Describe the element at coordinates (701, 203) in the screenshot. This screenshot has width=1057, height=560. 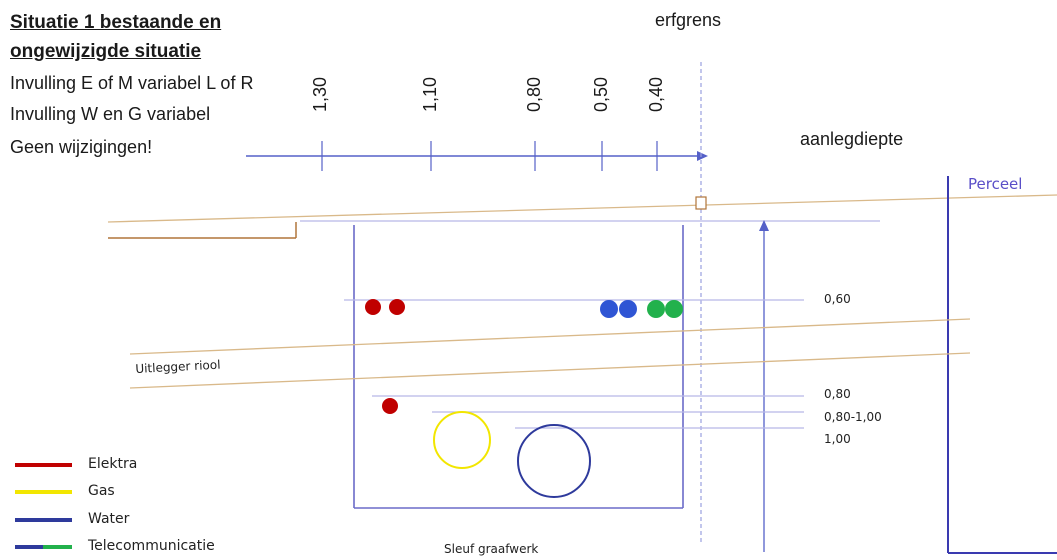
I see `erfgrens-marker` at that location.